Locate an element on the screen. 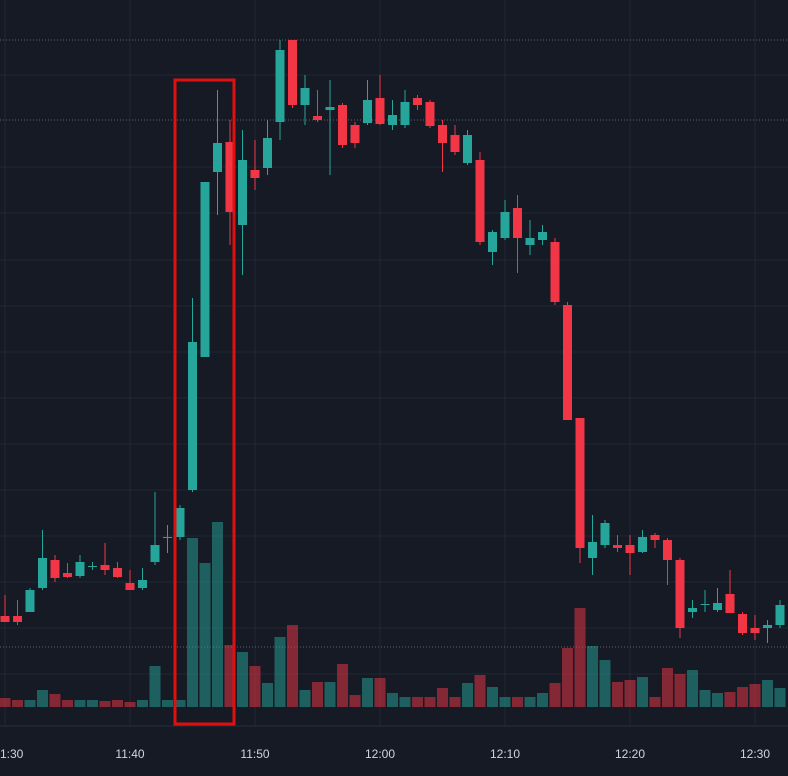 This screenshot has height=776, width=788. x-tick-label: 11:40 is located at coordinates (129, 754).